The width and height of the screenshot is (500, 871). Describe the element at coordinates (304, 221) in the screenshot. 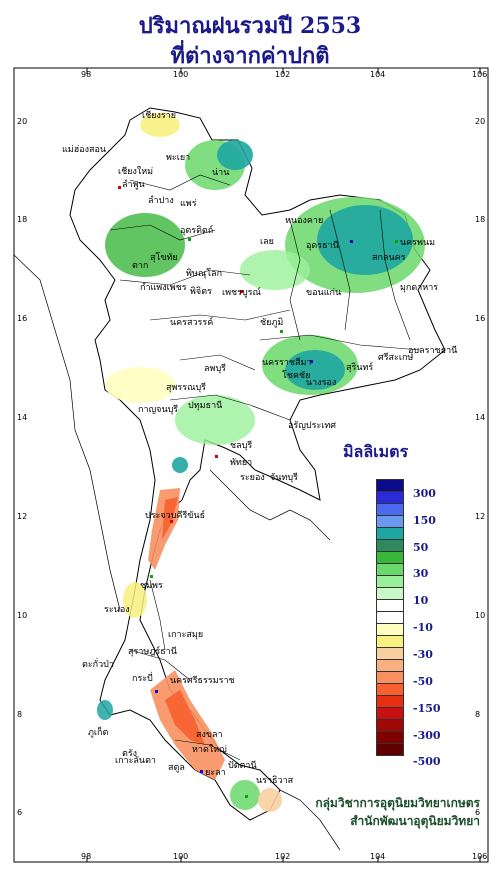

I see `place-label: หนองคาย` at that location.